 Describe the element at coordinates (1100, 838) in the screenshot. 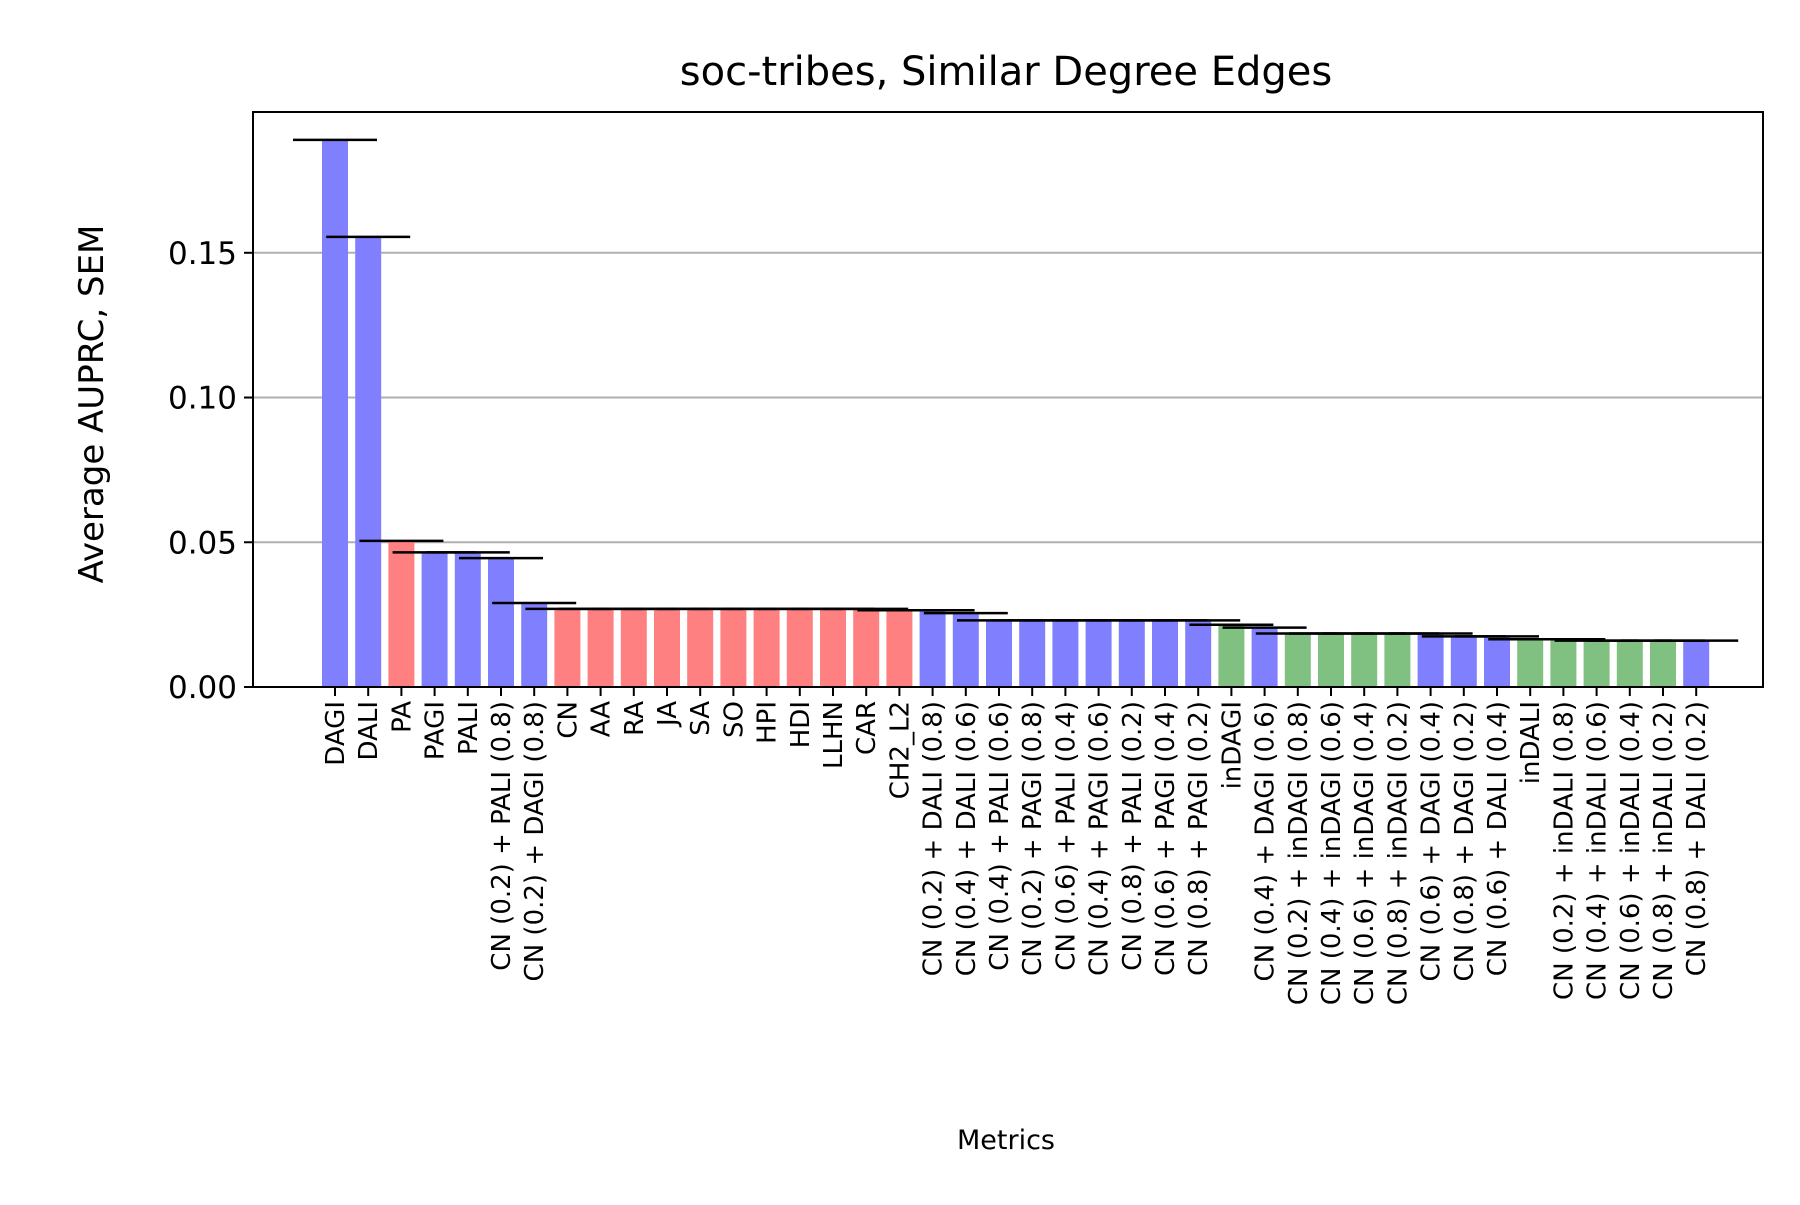

I see `x-tick-label: CN (0.4) + PAGI (0.6)` at that location.